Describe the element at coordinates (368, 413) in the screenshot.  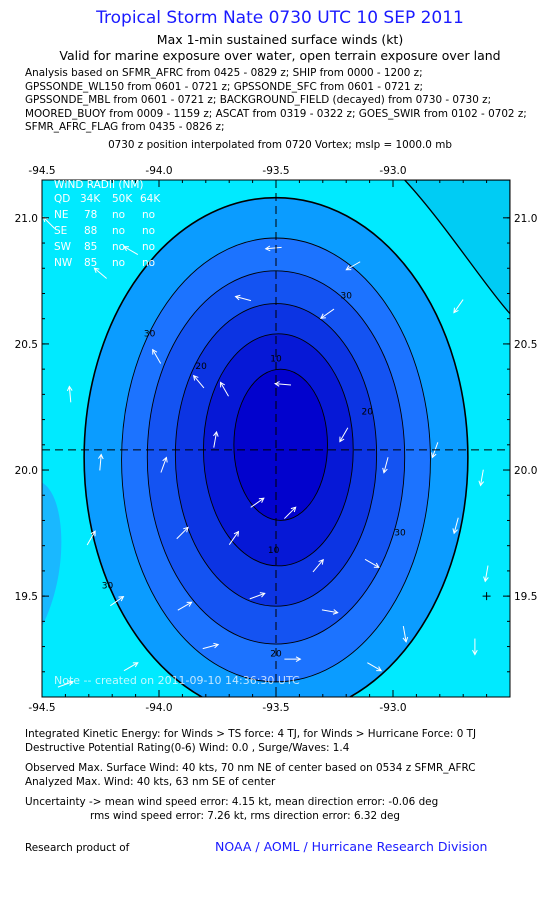
I see `contour-label: 20` at that location.